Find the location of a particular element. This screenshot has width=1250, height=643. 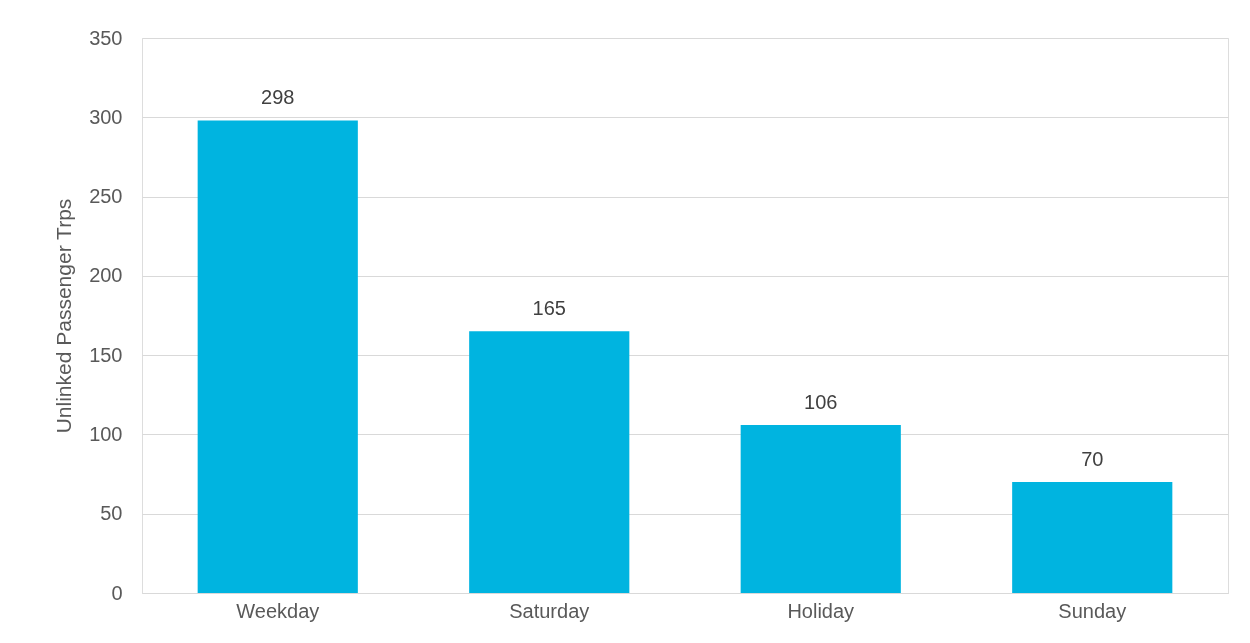

data-label: 298 is located at coordinates (278, 97).